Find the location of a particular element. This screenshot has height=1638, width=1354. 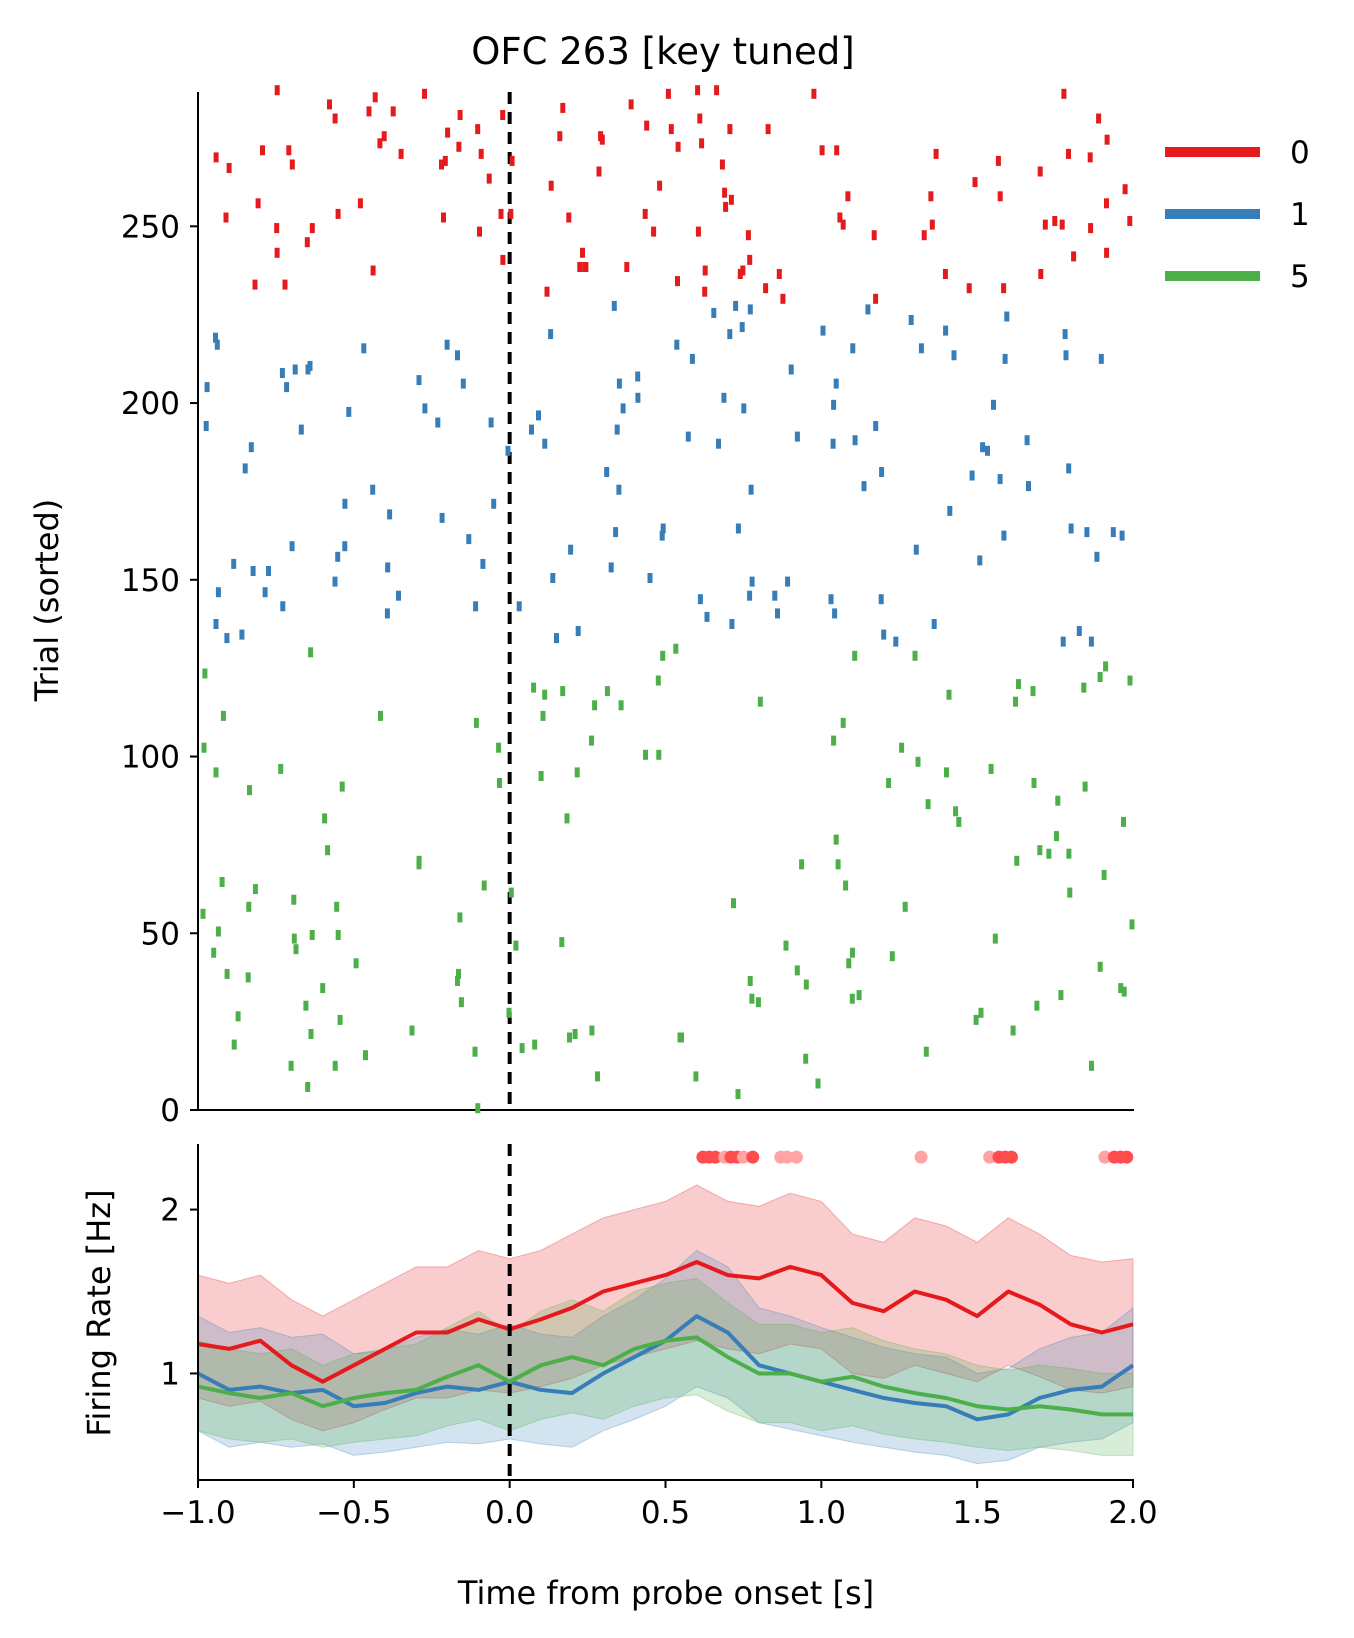

rate-x-tick-label: 1.0 is located at coordinates (821, 1513).